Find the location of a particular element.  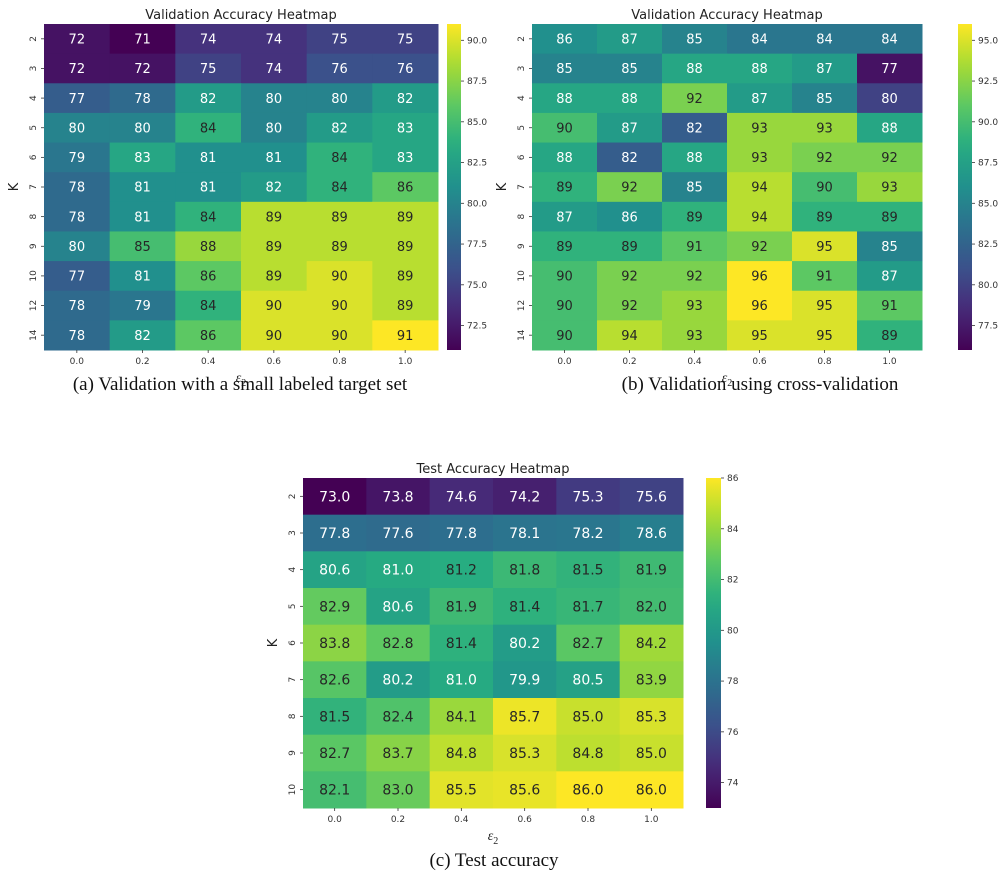

cell-value-label: 74 is located at coordinates (274, 40).